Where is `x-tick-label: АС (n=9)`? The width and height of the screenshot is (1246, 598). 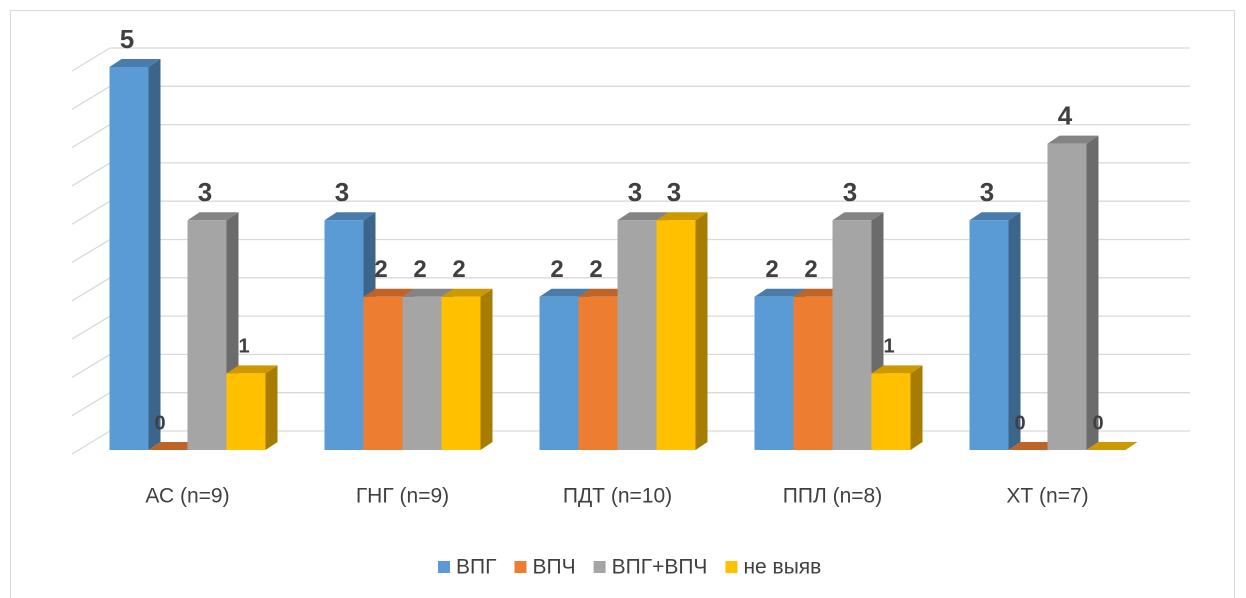 x-tick-label: АС (n=9) is located at coordinates (187, 496).